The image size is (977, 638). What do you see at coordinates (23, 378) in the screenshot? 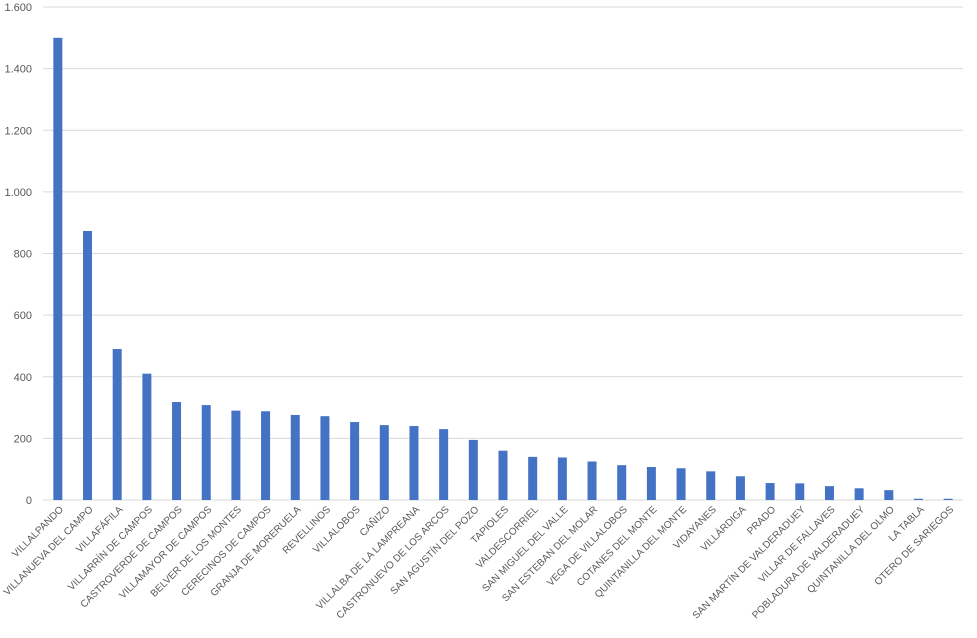
I see `y-tick-label: 400` at bounding box center [23, 378].